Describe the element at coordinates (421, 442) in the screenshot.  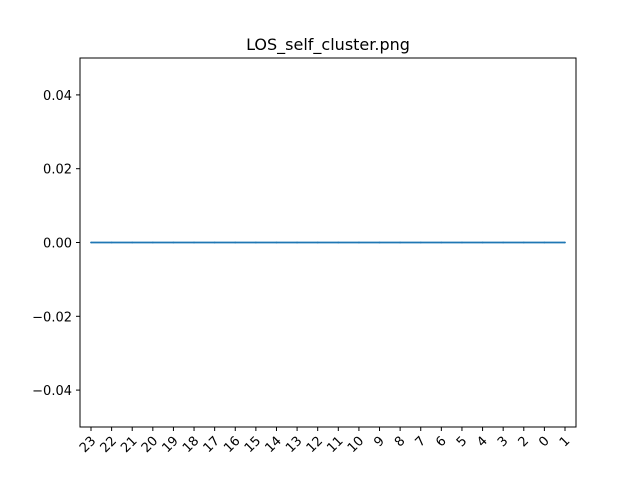
I see `x-tick-label: 7` at that location.